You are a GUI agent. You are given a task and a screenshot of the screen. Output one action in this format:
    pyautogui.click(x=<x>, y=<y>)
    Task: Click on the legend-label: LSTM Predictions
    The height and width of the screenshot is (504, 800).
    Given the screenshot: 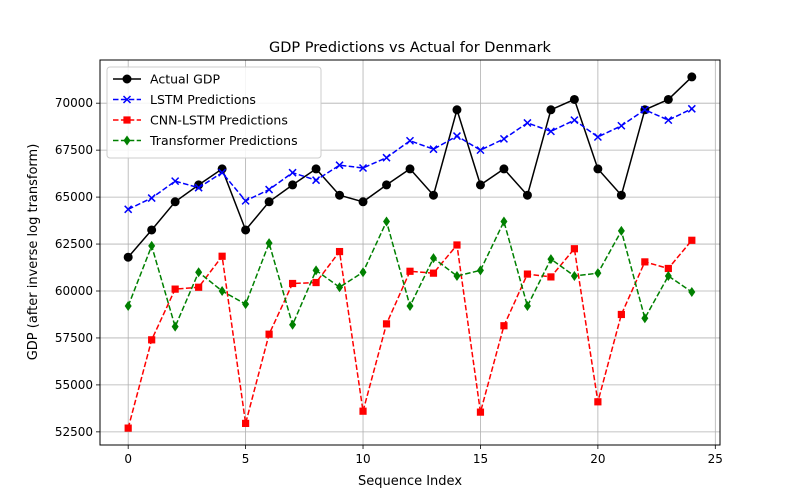 What is the action you would take?
    pyautogui.click(x=203, y=99)
    